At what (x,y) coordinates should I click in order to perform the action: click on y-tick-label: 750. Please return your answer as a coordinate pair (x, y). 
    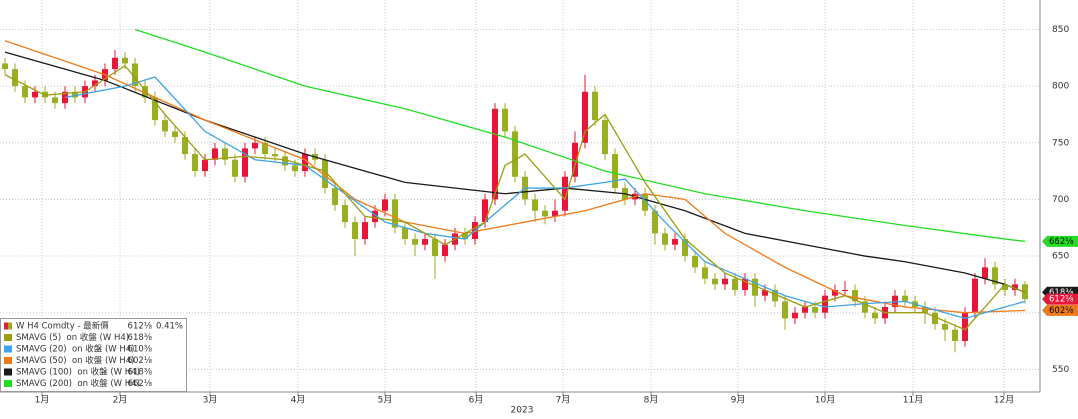
    Looking at the image, I should click on (1060, 143).